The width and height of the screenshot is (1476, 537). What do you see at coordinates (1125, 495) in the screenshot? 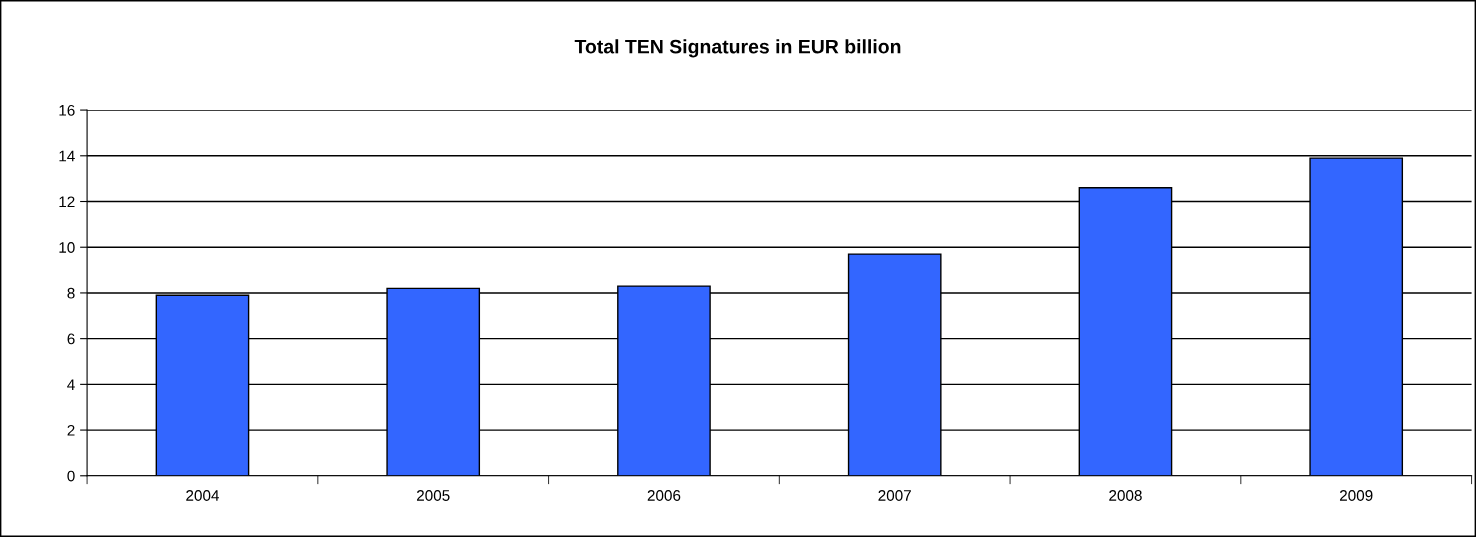
I see `x-tick-label: 2008` at bounding box center [1125, 495].